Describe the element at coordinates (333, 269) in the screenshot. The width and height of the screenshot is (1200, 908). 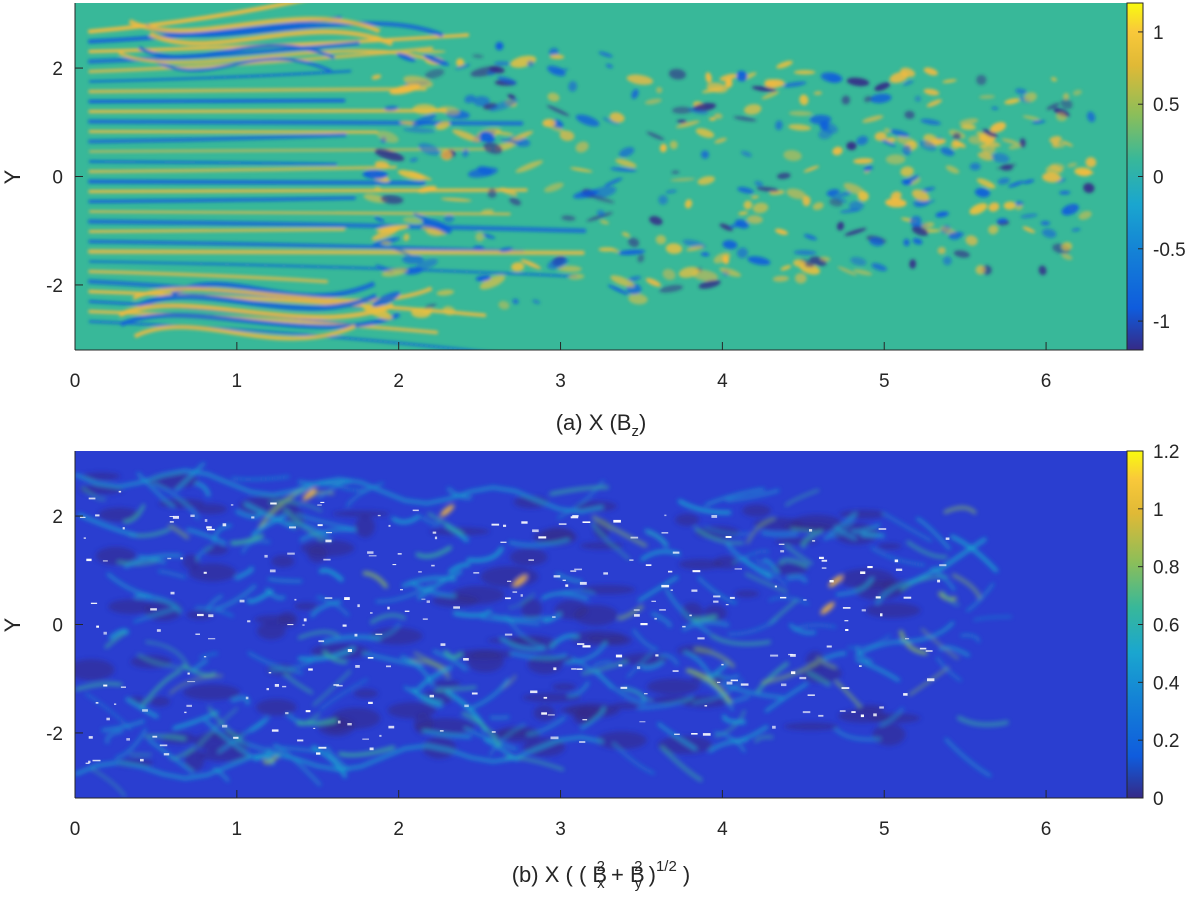
I see `field-streak` at that location.